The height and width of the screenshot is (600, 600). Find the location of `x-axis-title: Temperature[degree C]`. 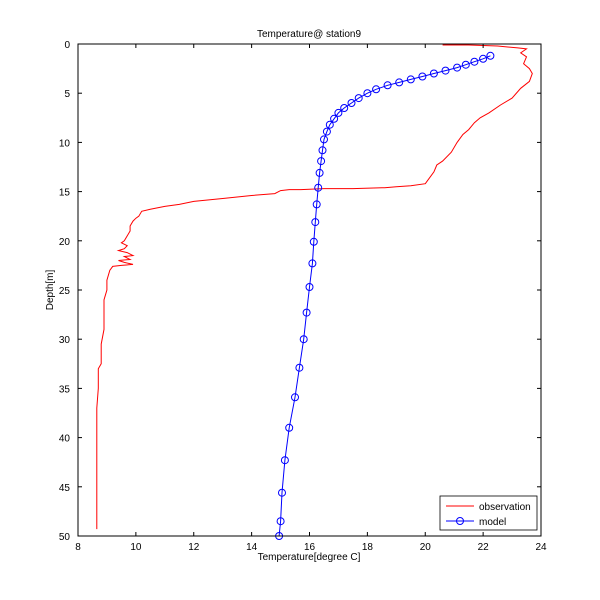

x-axis-title: Temperature[degree C] is located at coordinates (309, 557).